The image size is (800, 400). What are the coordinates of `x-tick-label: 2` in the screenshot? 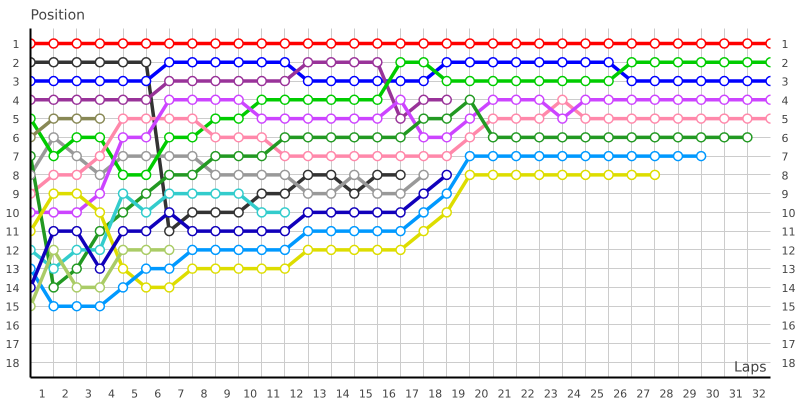 It's located at (65, 394).